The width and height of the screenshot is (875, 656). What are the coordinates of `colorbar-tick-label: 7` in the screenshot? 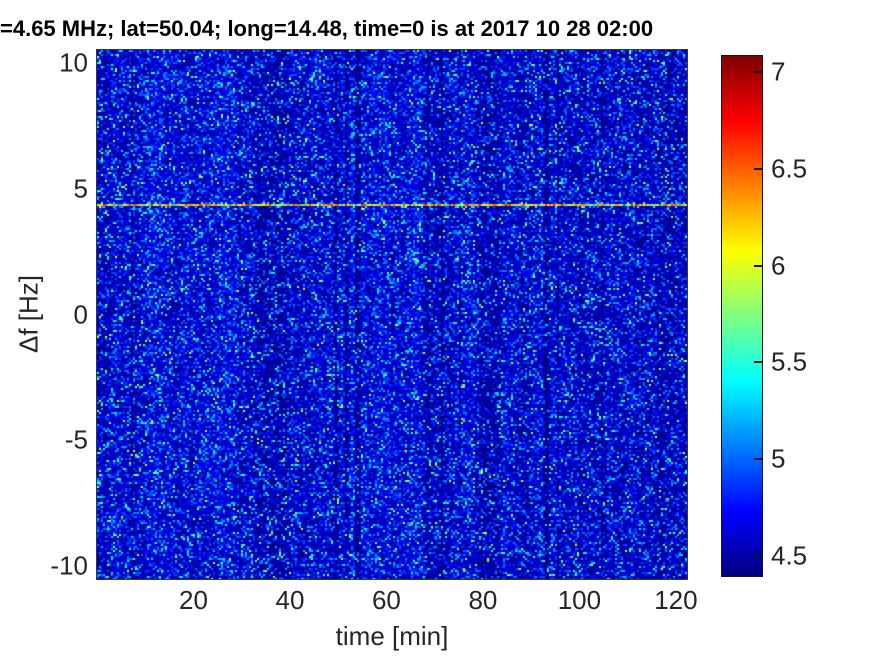 It's located at (778, 71).